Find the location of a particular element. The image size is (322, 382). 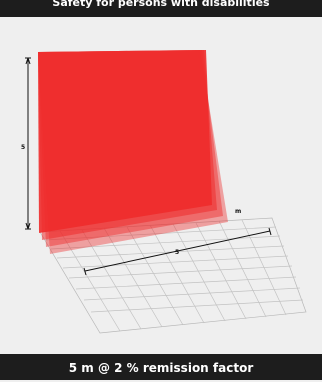

width-dimension is located at coordinates (177, 251).